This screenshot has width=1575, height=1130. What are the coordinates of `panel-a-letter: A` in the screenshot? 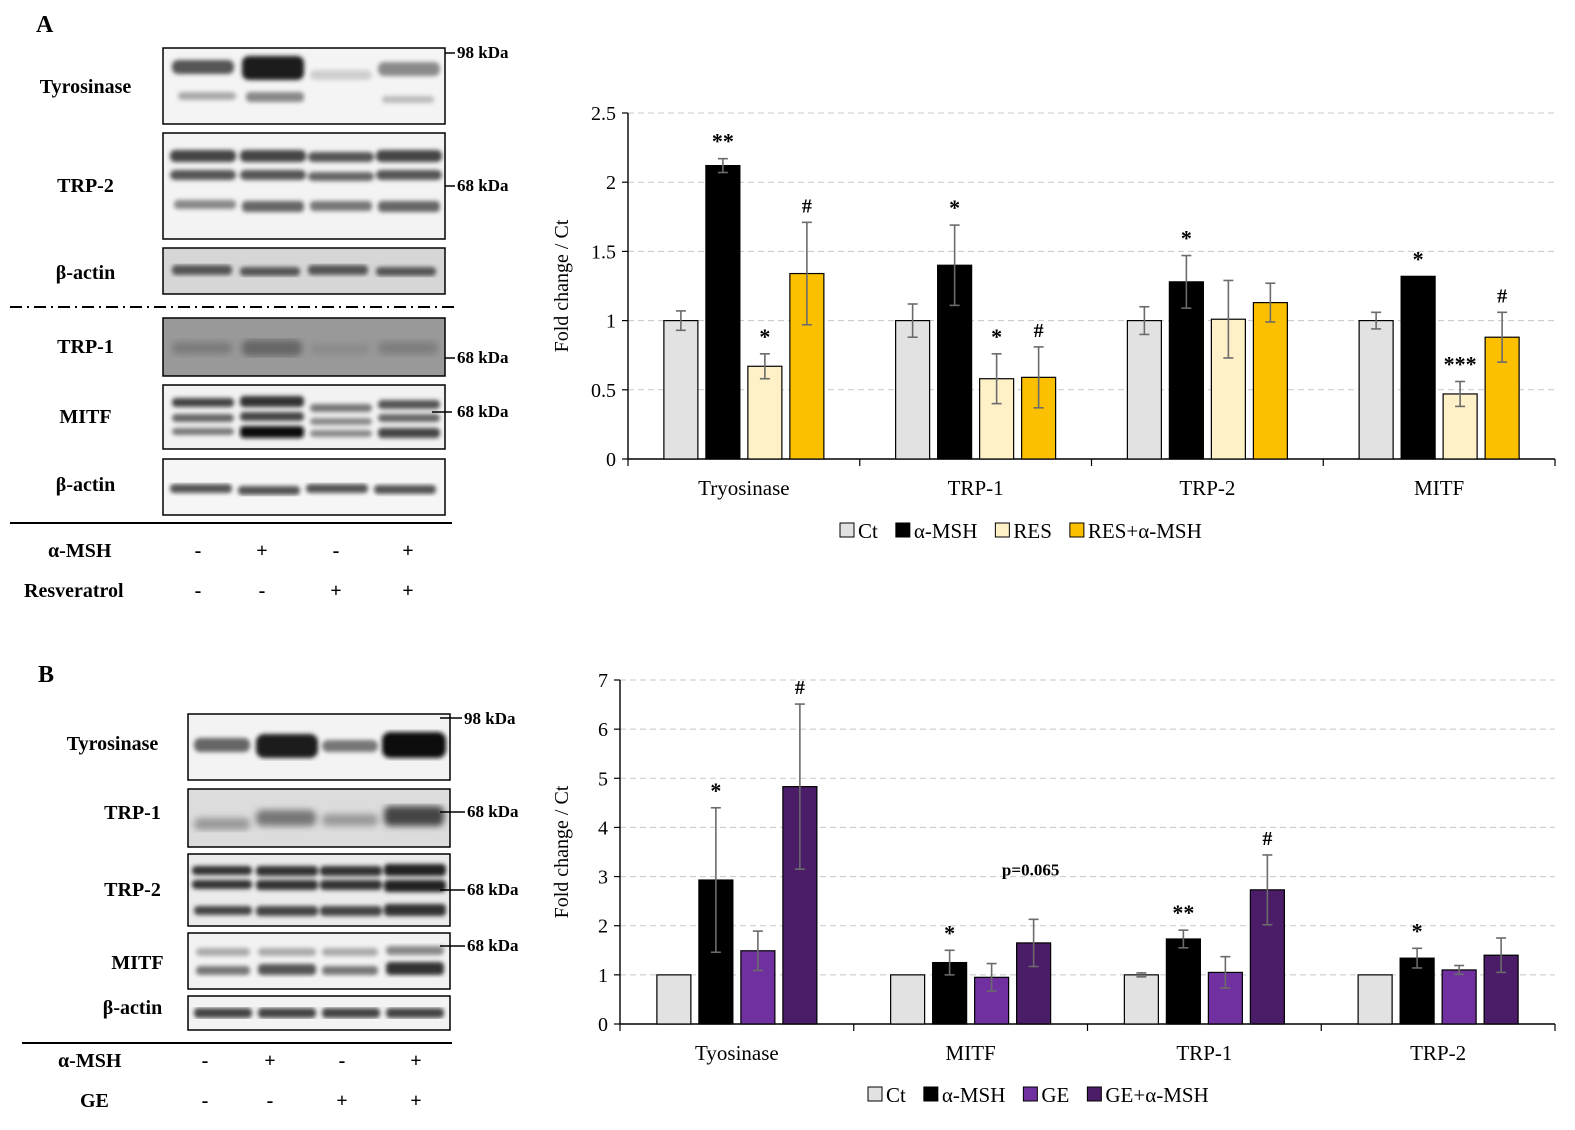 It's located at (45, 25).